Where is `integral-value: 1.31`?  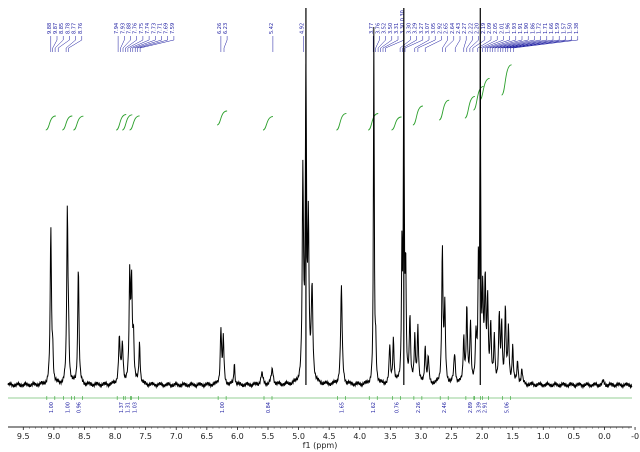 integral-value: 1.31 is located at coordinates (128, 407).